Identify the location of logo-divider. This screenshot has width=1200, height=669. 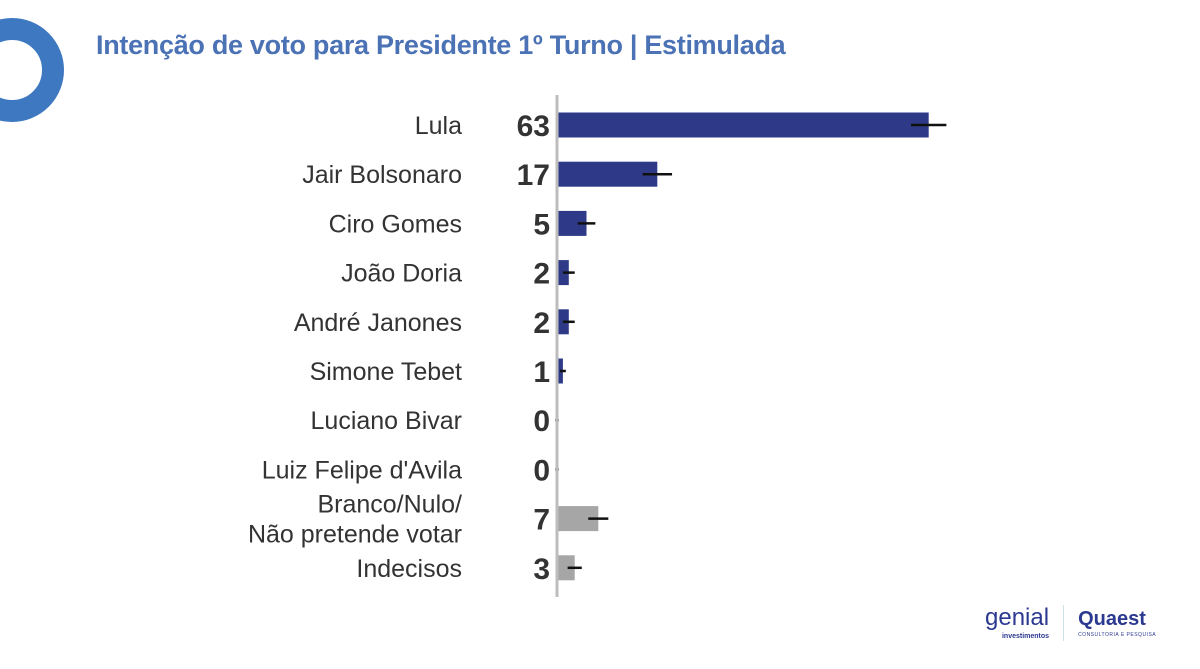
(1064, 623).